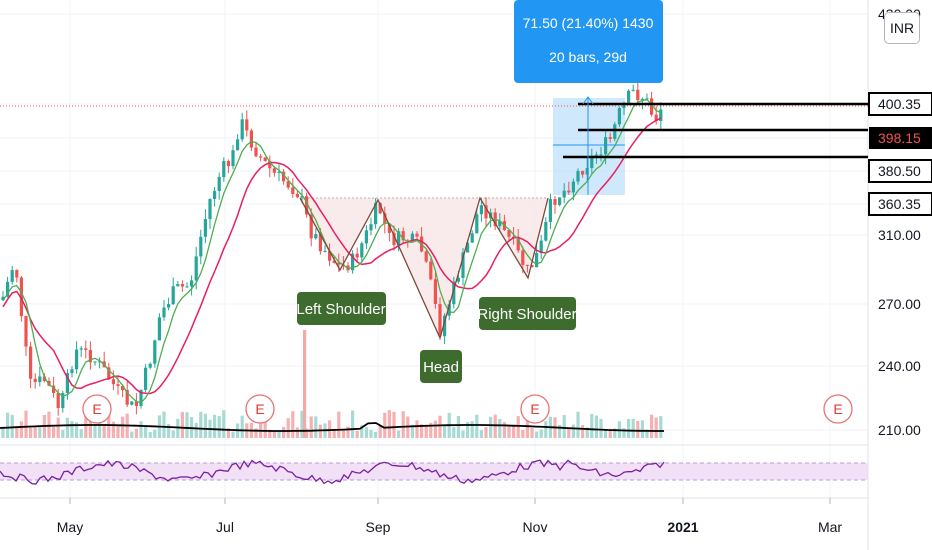 Image resolution: width=932 pixels, height=550 pixels. Describe the element at coordinates (902, 28) in the screenshot. I see `currency-button: INR` at that location.